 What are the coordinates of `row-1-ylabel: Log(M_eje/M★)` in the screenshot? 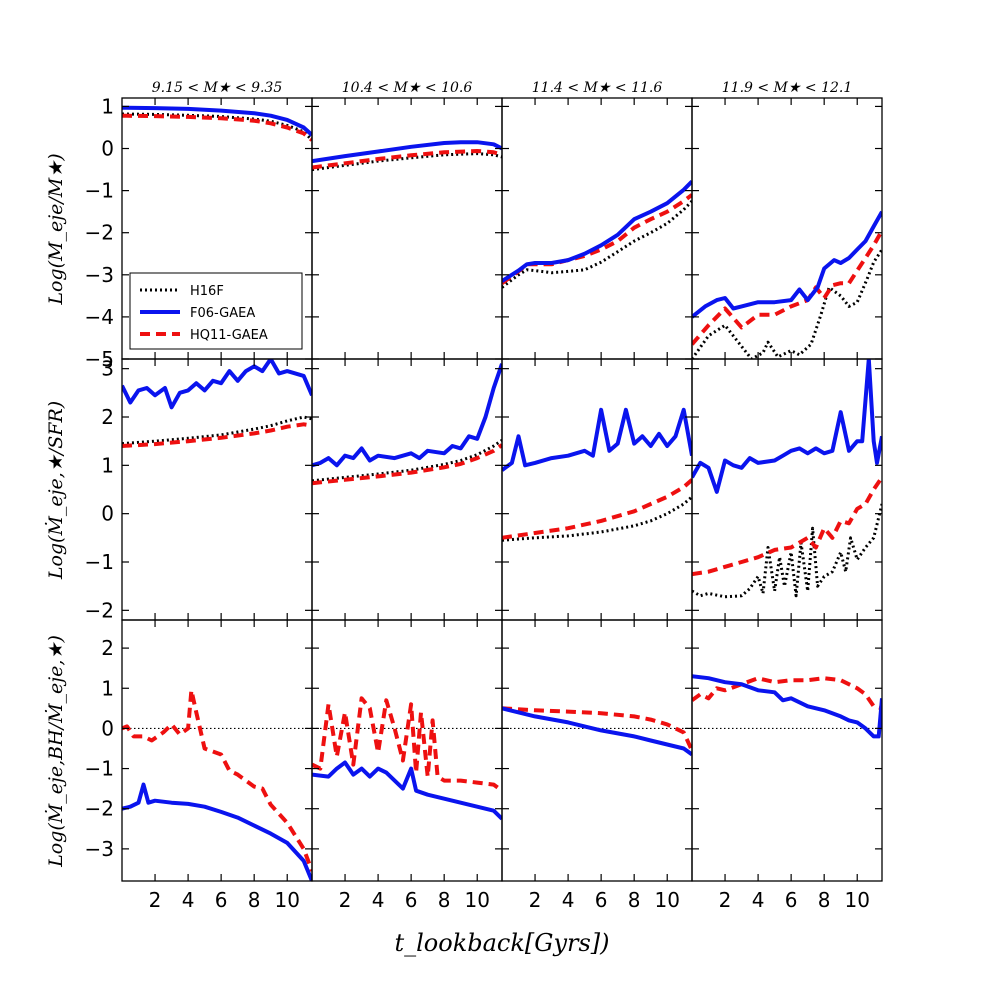 It's located at (56, 229).